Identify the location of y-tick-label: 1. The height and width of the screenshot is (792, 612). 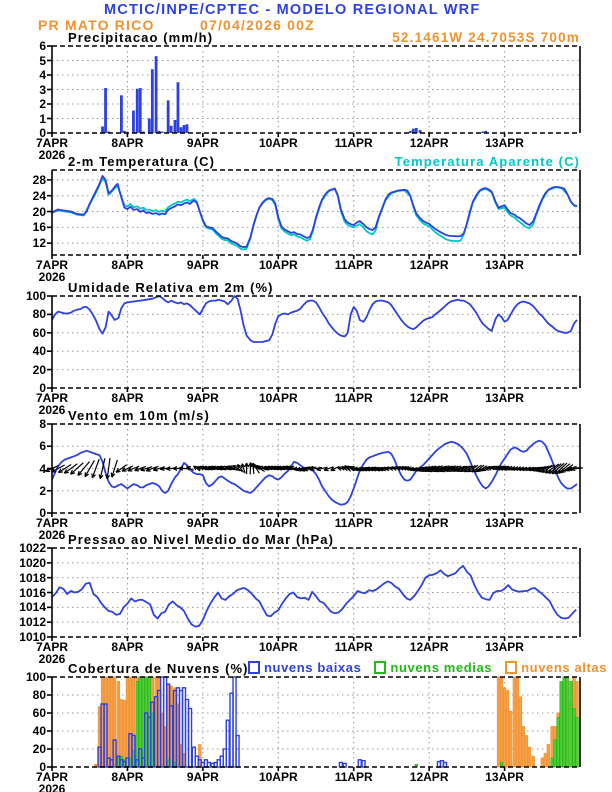
(42, 118).